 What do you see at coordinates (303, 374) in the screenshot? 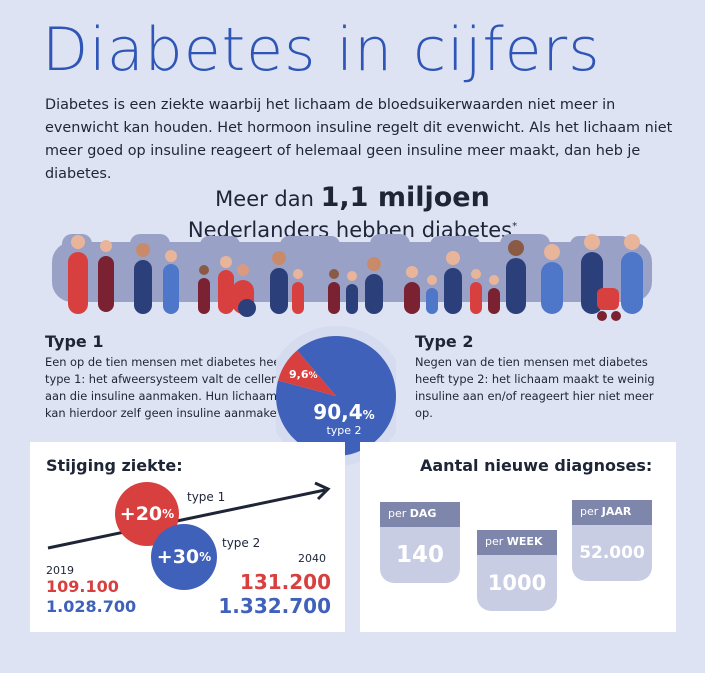
I see `pie-label-type1: 9,6%` at bounding box center [303, 374].